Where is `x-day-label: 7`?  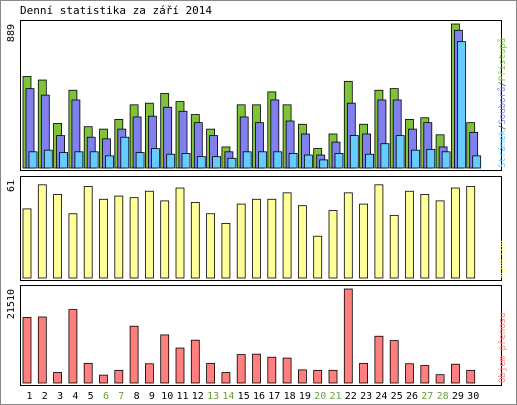
x-day-label: 7 is located at coordinates (121, 396).